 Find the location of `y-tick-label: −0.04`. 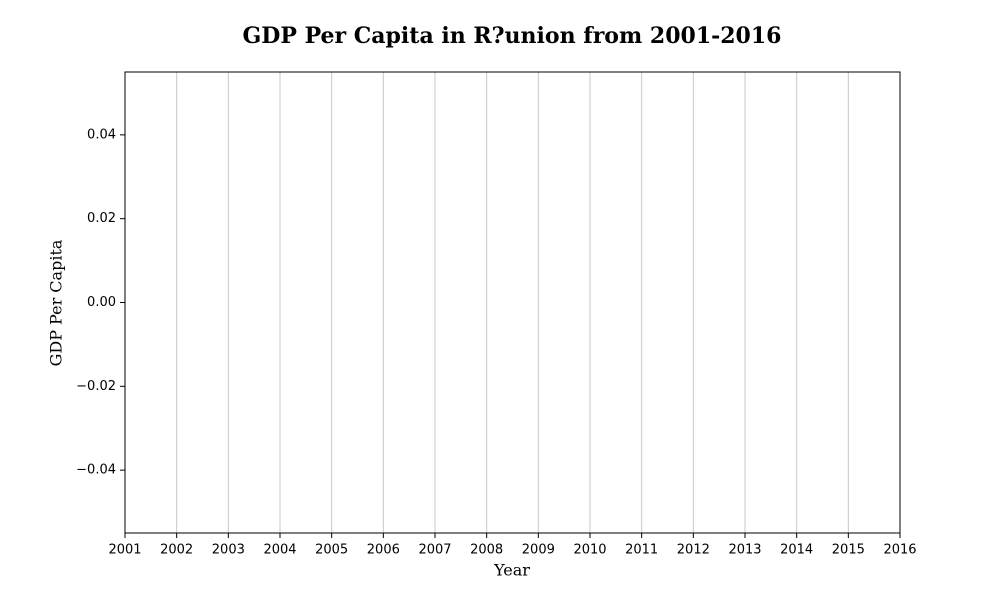

y-tick-label: −0.04 is located at coordinates (96, 470).